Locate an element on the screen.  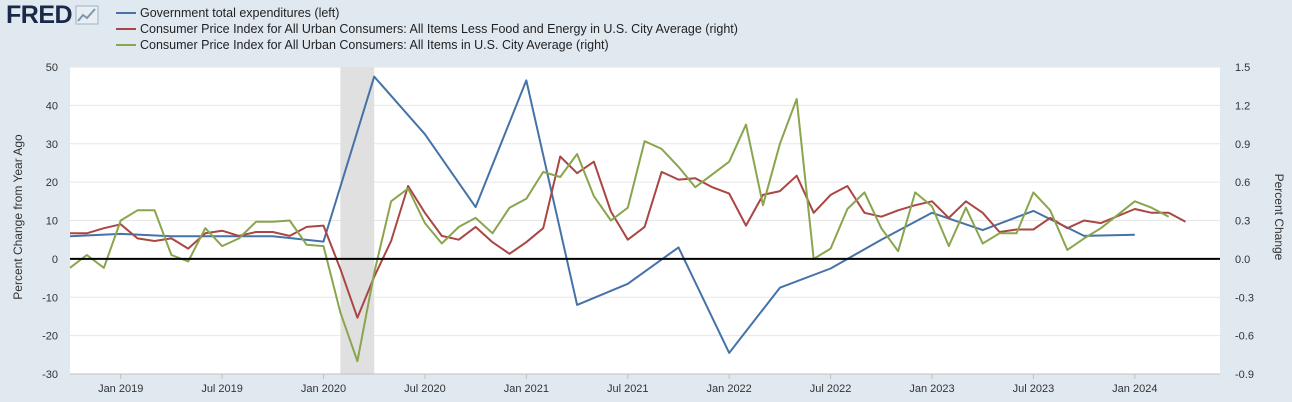
legend-item: Government total expenditures (left) is located at coordinates (427, 13).